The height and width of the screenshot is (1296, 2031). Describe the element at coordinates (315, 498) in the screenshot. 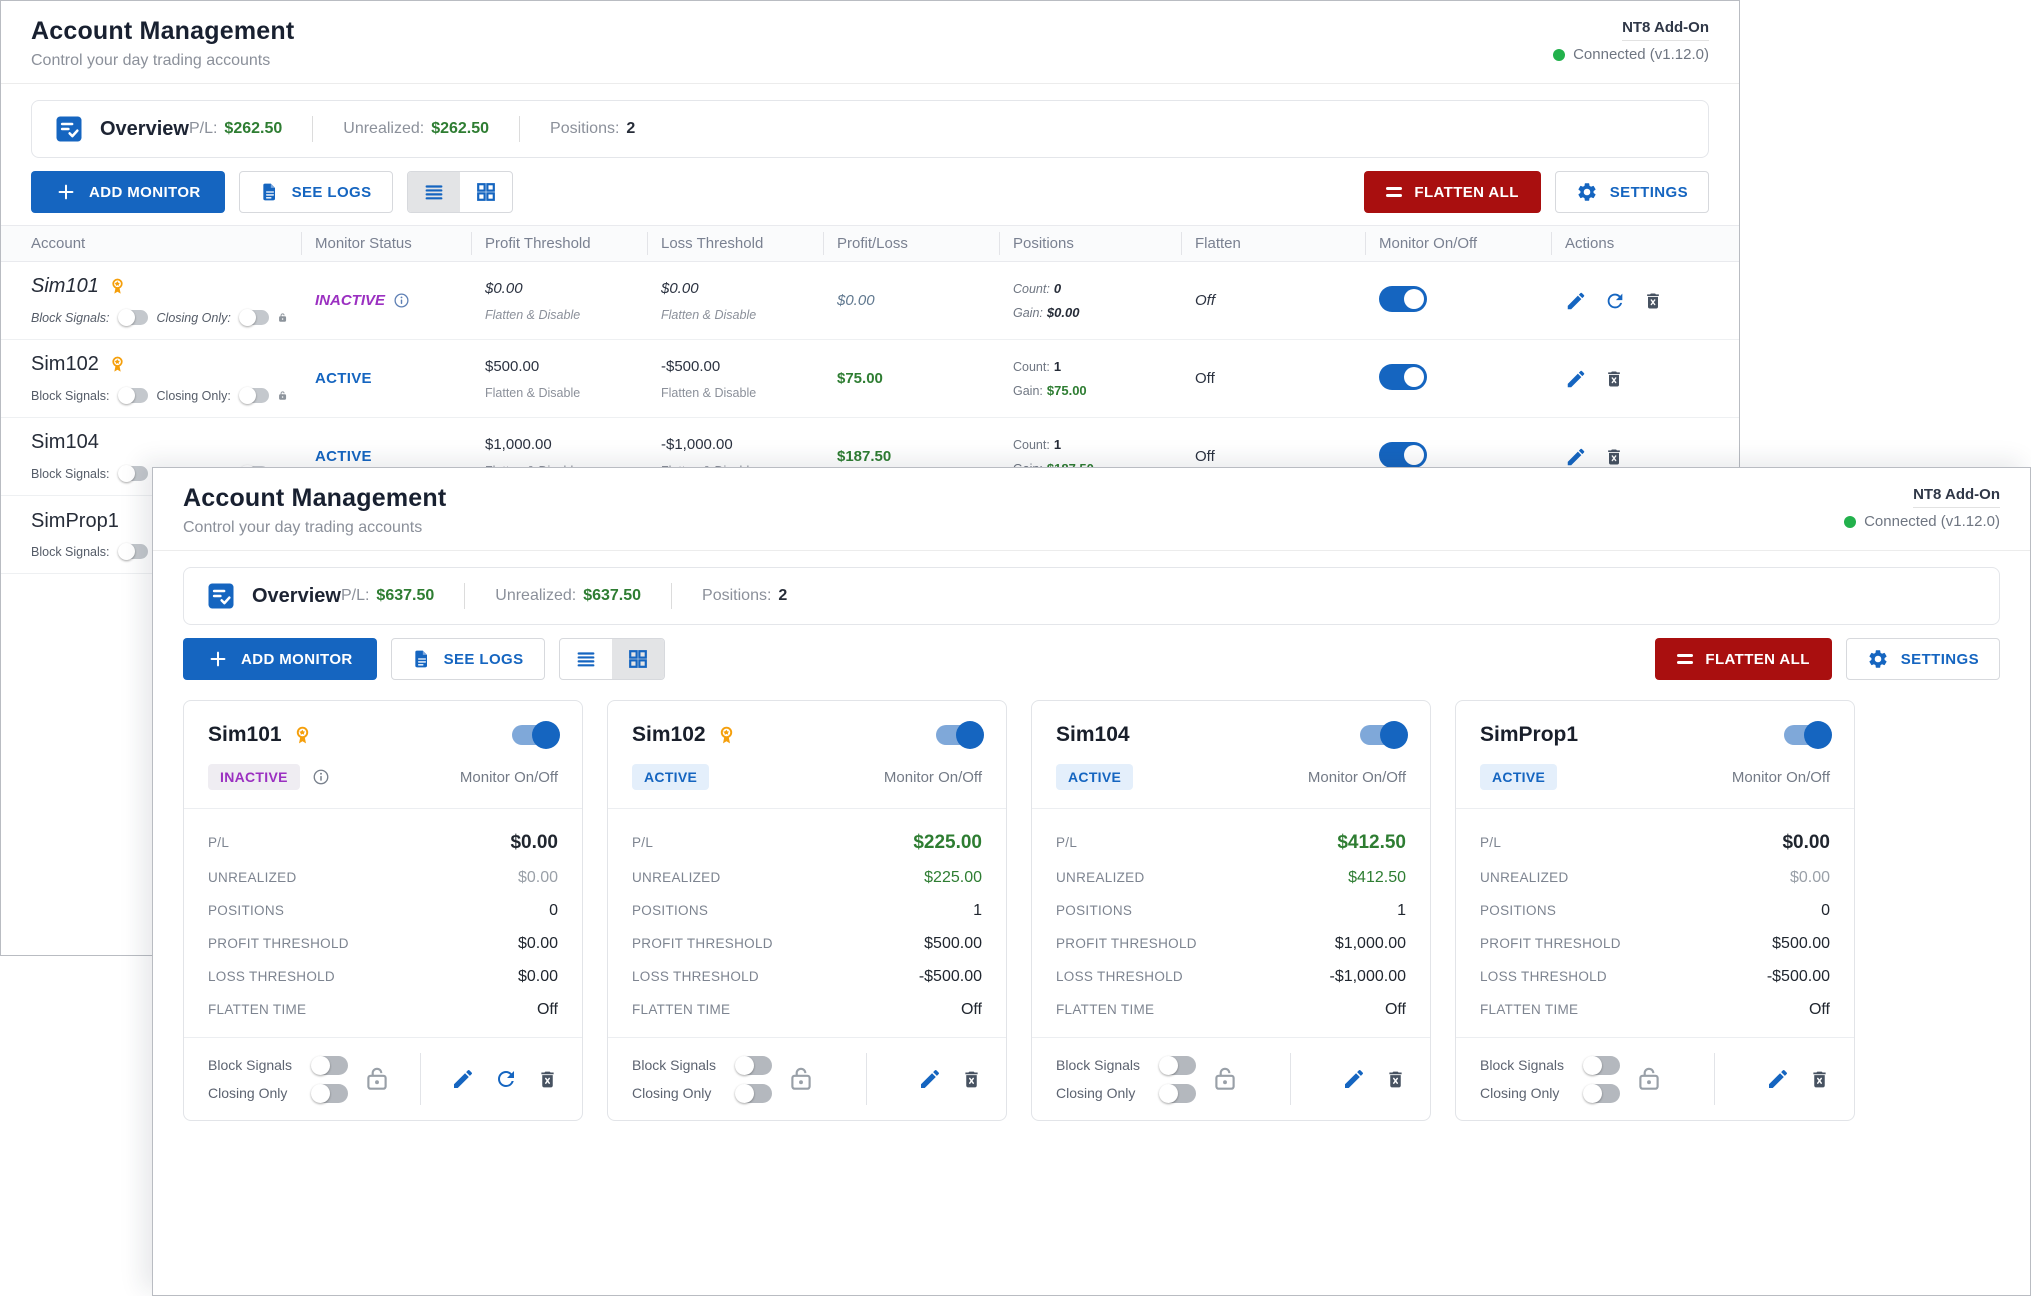

I see `page-title: Account Management` at that location.